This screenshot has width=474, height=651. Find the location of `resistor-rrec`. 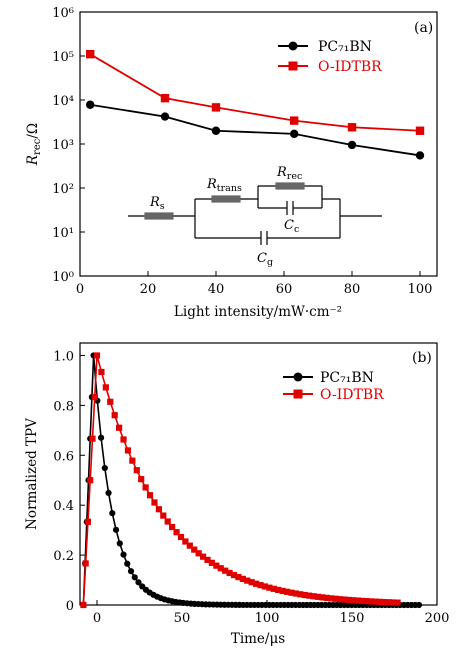

resistor-rrec is located at coordinates (290, 186).